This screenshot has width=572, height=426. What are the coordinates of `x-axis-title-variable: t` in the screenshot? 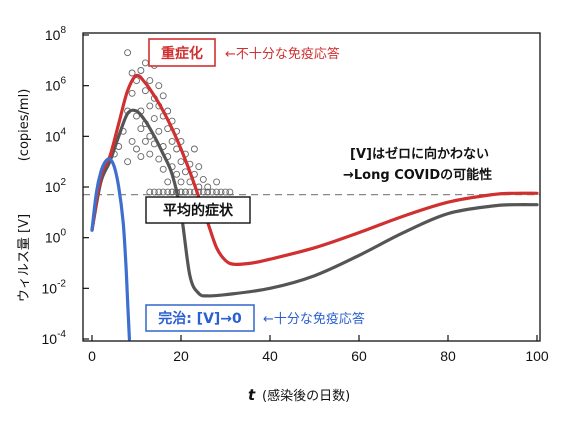 It's located at (252, 395).